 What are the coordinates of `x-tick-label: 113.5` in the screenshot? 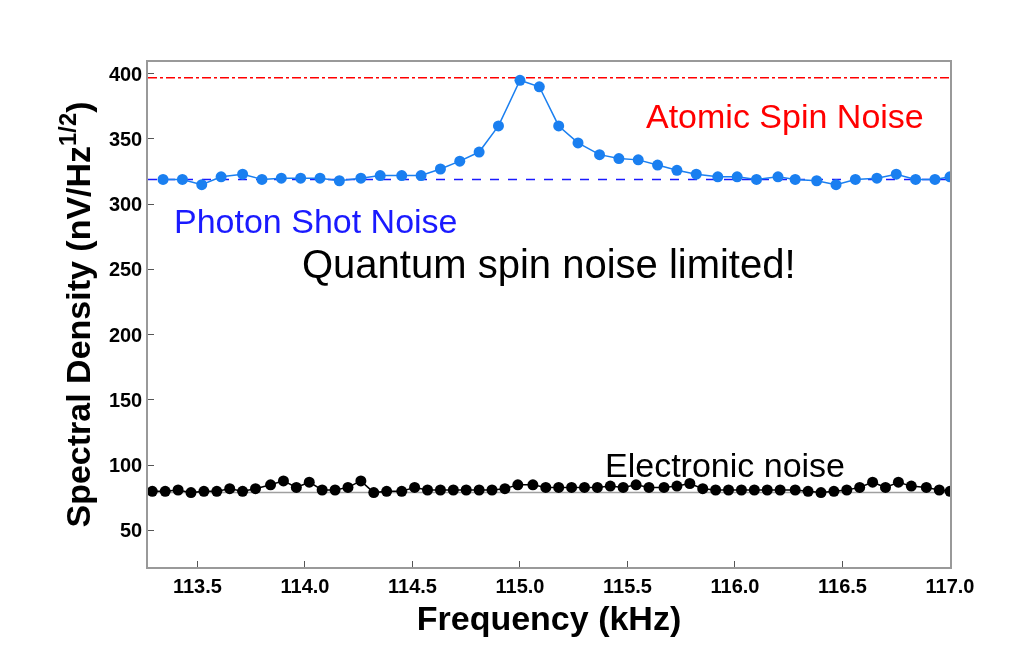 It's located at (197, 585).